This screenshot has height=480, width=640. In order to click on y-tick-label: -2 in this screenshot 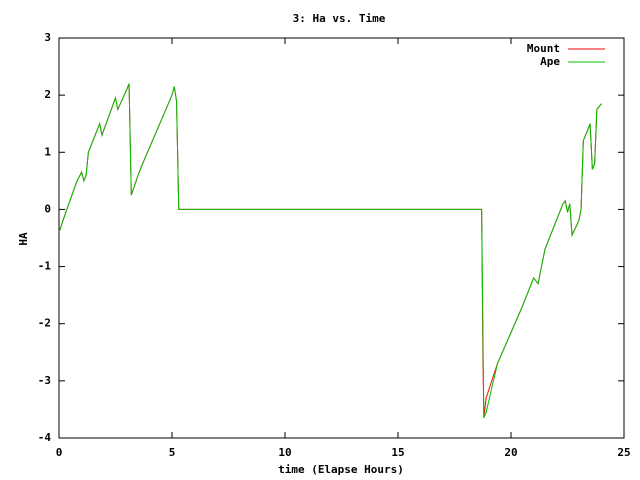, I will do `click(44, 323)`.